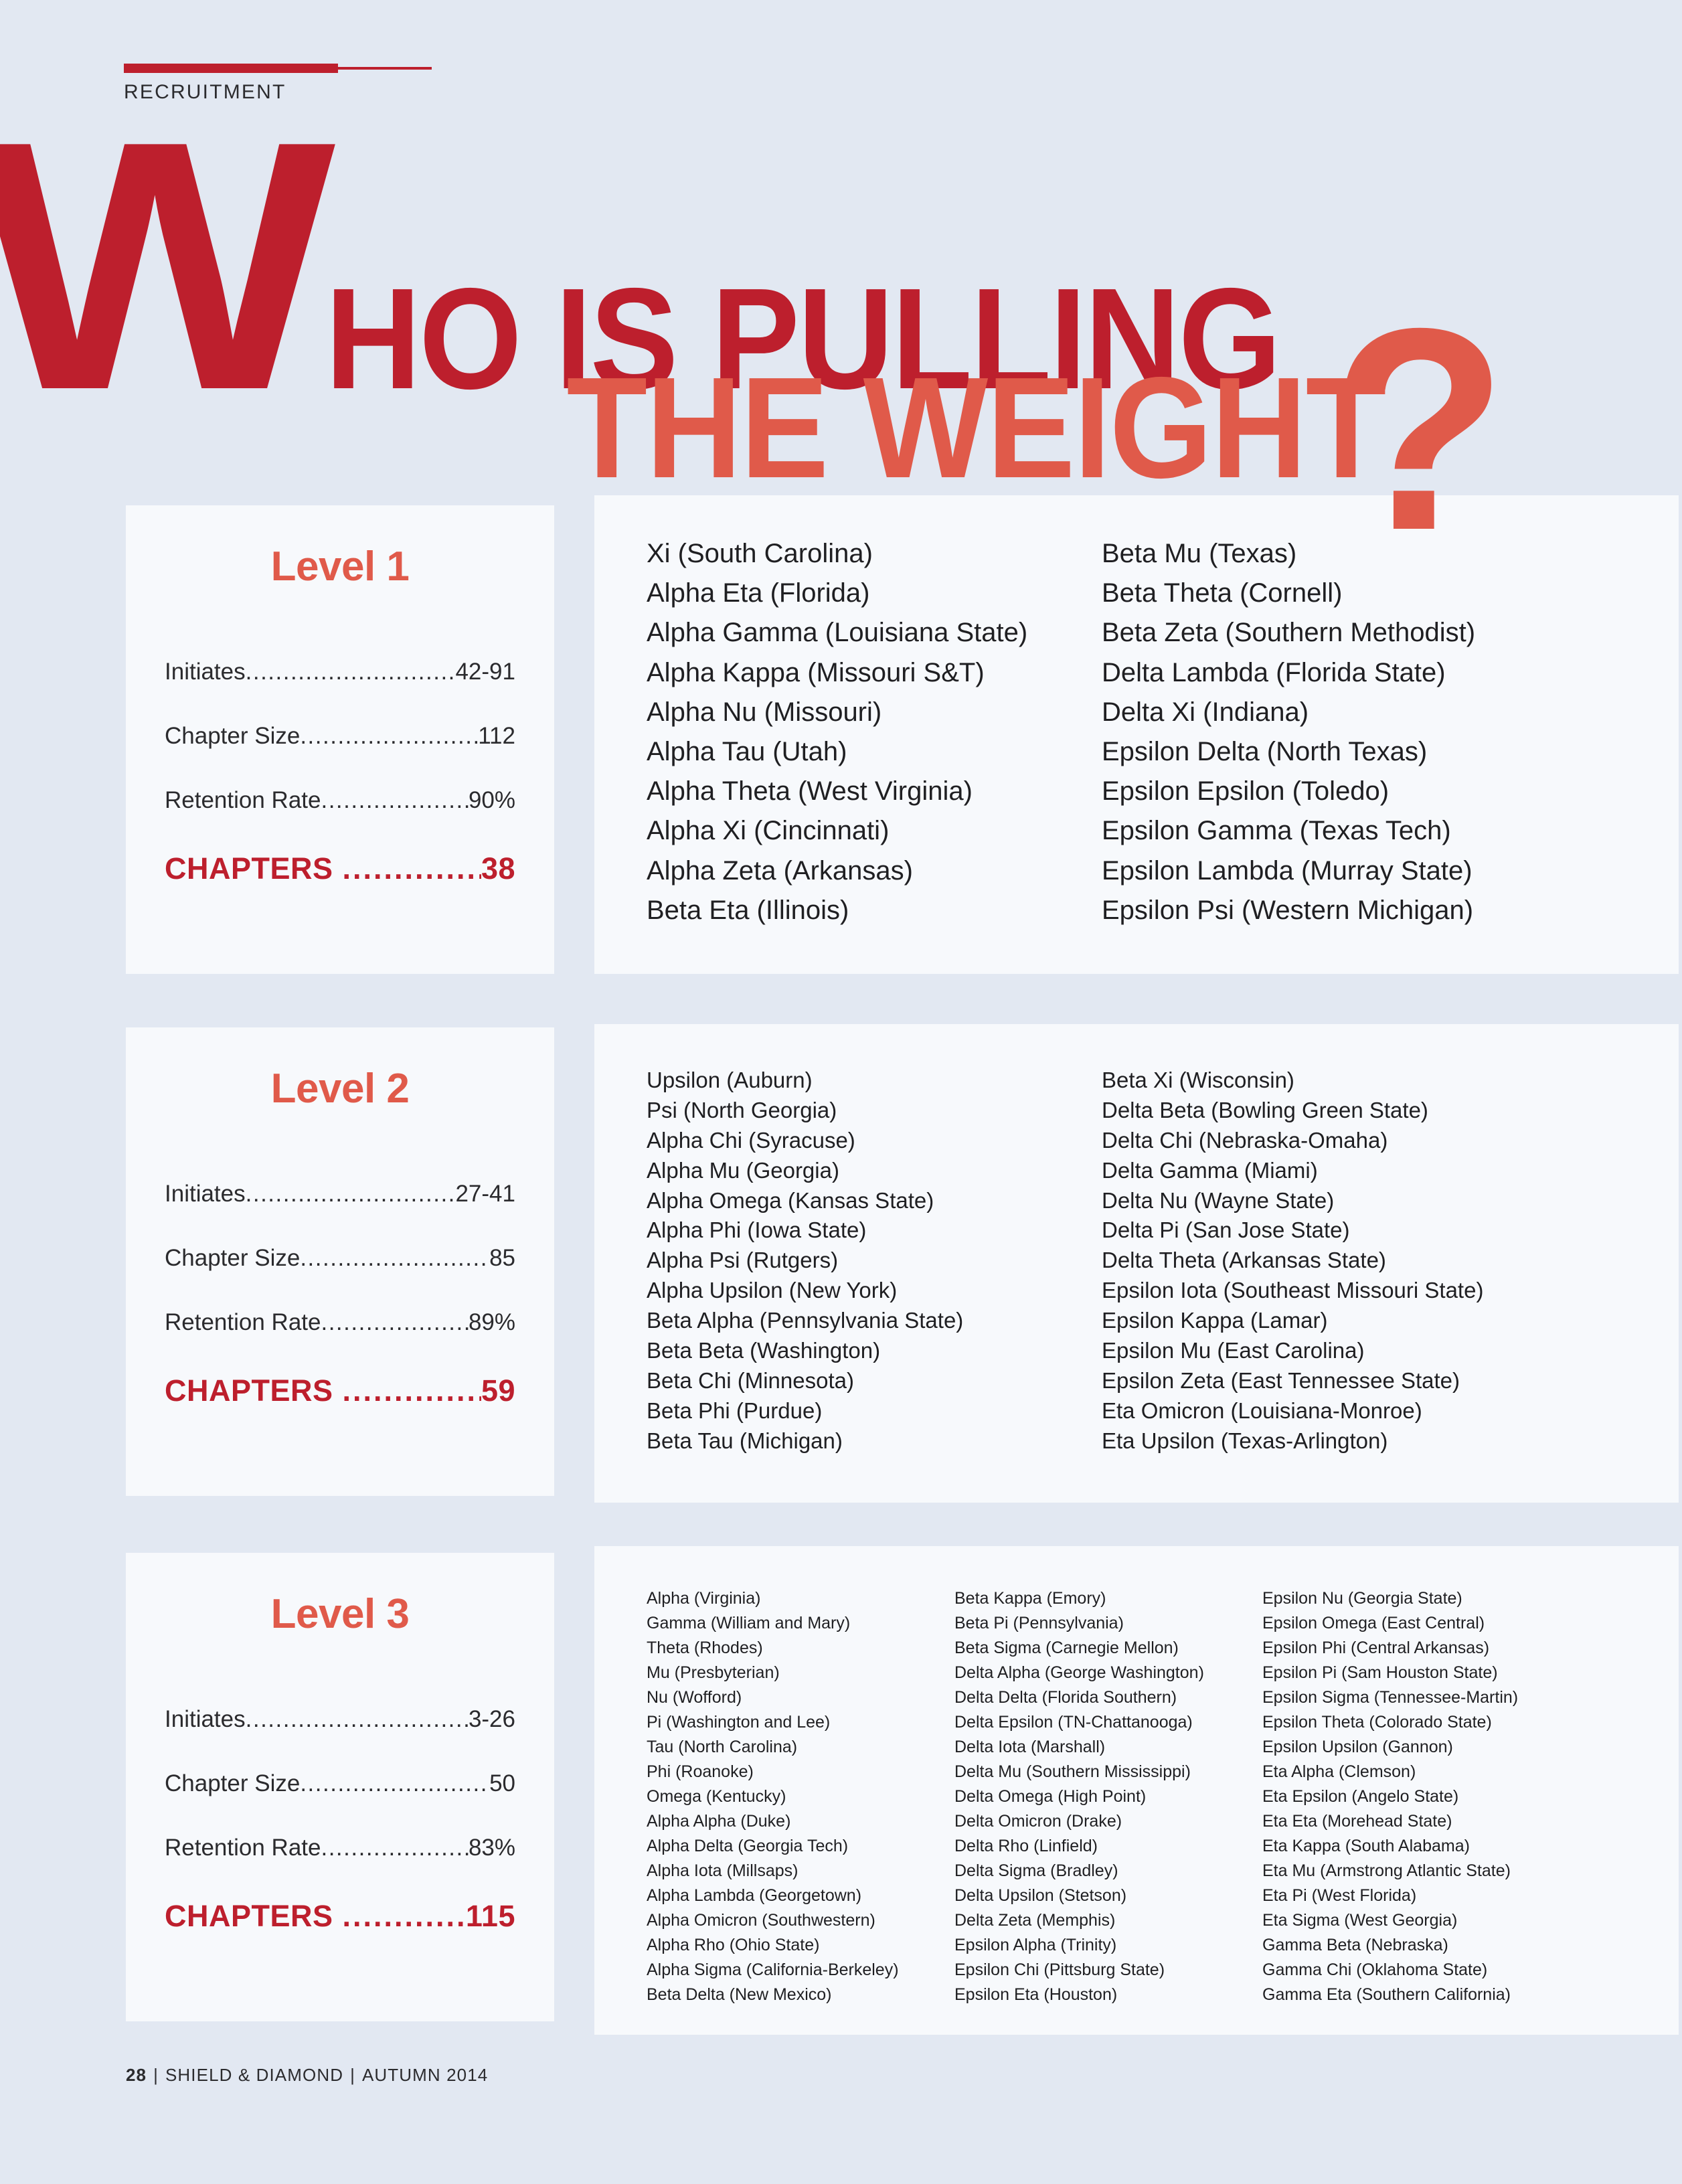 Image resolution: width=1682 pixels, height=2184 pixels. What do you see at coordinates (340, 1916) in the screenshot?
I see `level-3-chapters-total: CHAPTERS 115` at bounding box center [340, 1916].